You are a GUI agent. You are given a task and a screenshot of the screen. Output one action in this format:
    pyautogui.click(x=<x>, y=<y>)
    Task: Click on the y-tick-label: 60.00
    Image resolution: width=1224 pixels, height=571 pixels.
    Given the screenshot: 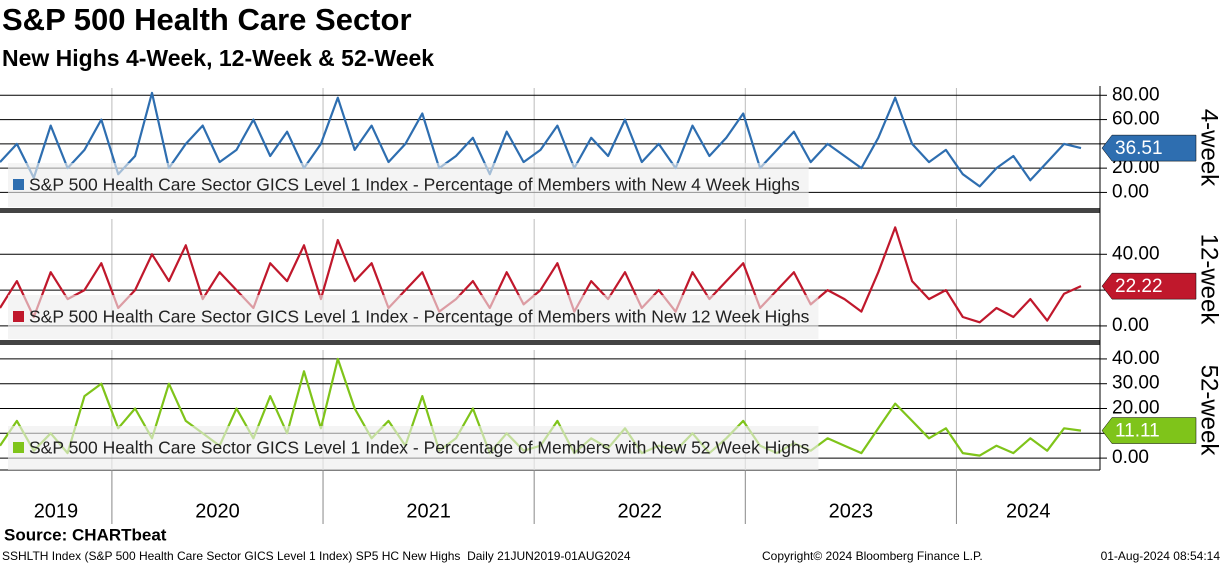 What is the action you would take?
    pyautogui.click(x=1136, y=119)
    